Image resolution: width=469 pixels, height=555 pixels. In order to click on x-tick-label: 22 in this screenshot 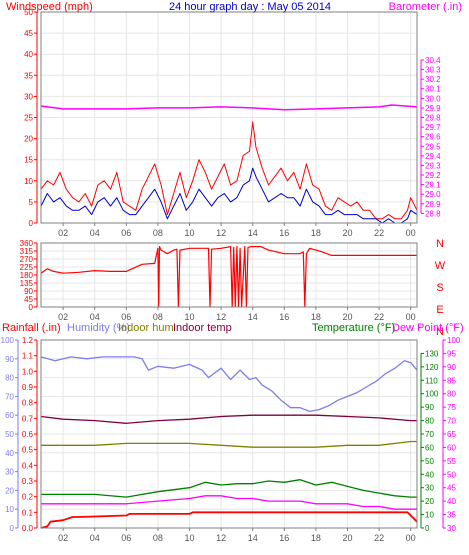, I will do `click(379, 538)`.